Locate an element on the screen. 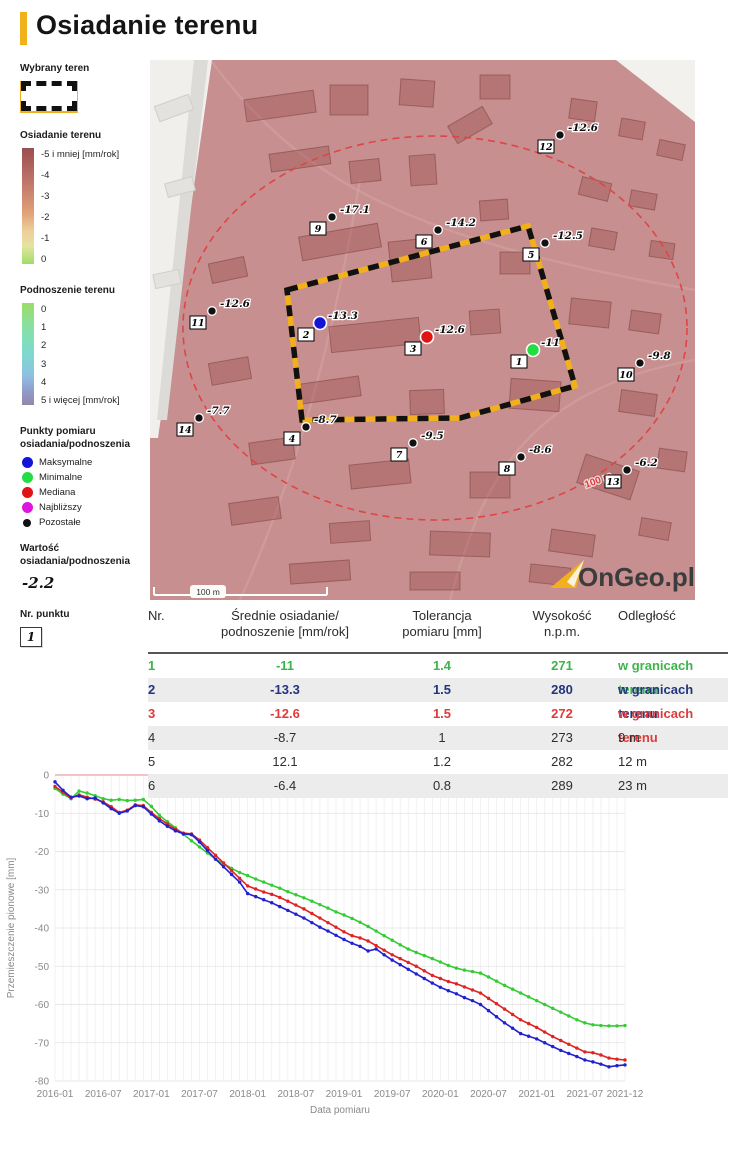 This screenshot has height=1152, width=750. point-number-label: 12 is located at coordinates (546, 147).